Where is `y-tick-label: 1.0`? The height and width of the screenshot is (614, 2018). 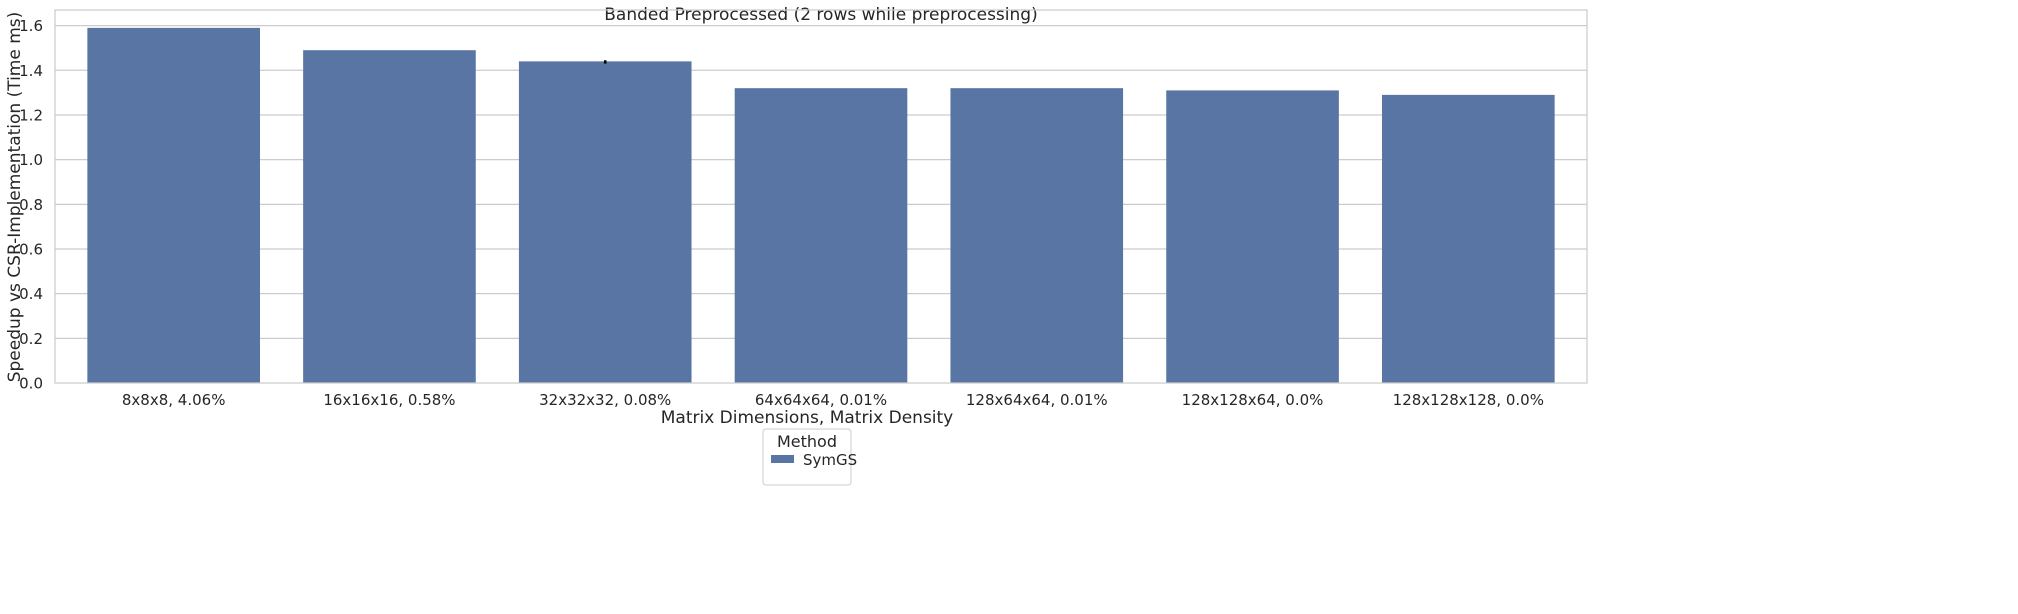
y-tick-label: 1.0 is located at coordinates (31, 160).